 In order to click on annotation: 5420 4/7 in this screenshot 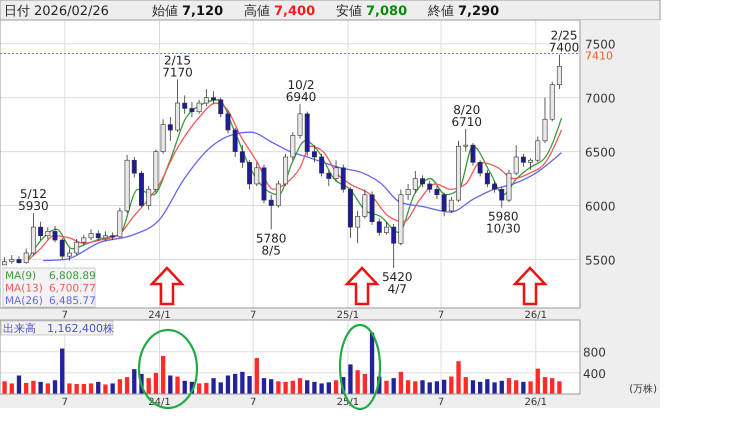, I will do `click(397, 283)`.